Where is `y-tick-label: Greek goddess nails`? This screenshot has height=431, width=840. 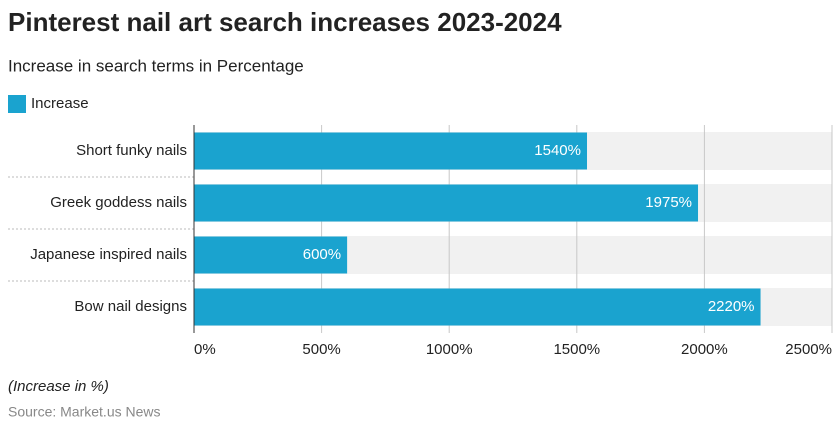 y-tick-label: Greek goddess nails is located at coordinates (118, 202).